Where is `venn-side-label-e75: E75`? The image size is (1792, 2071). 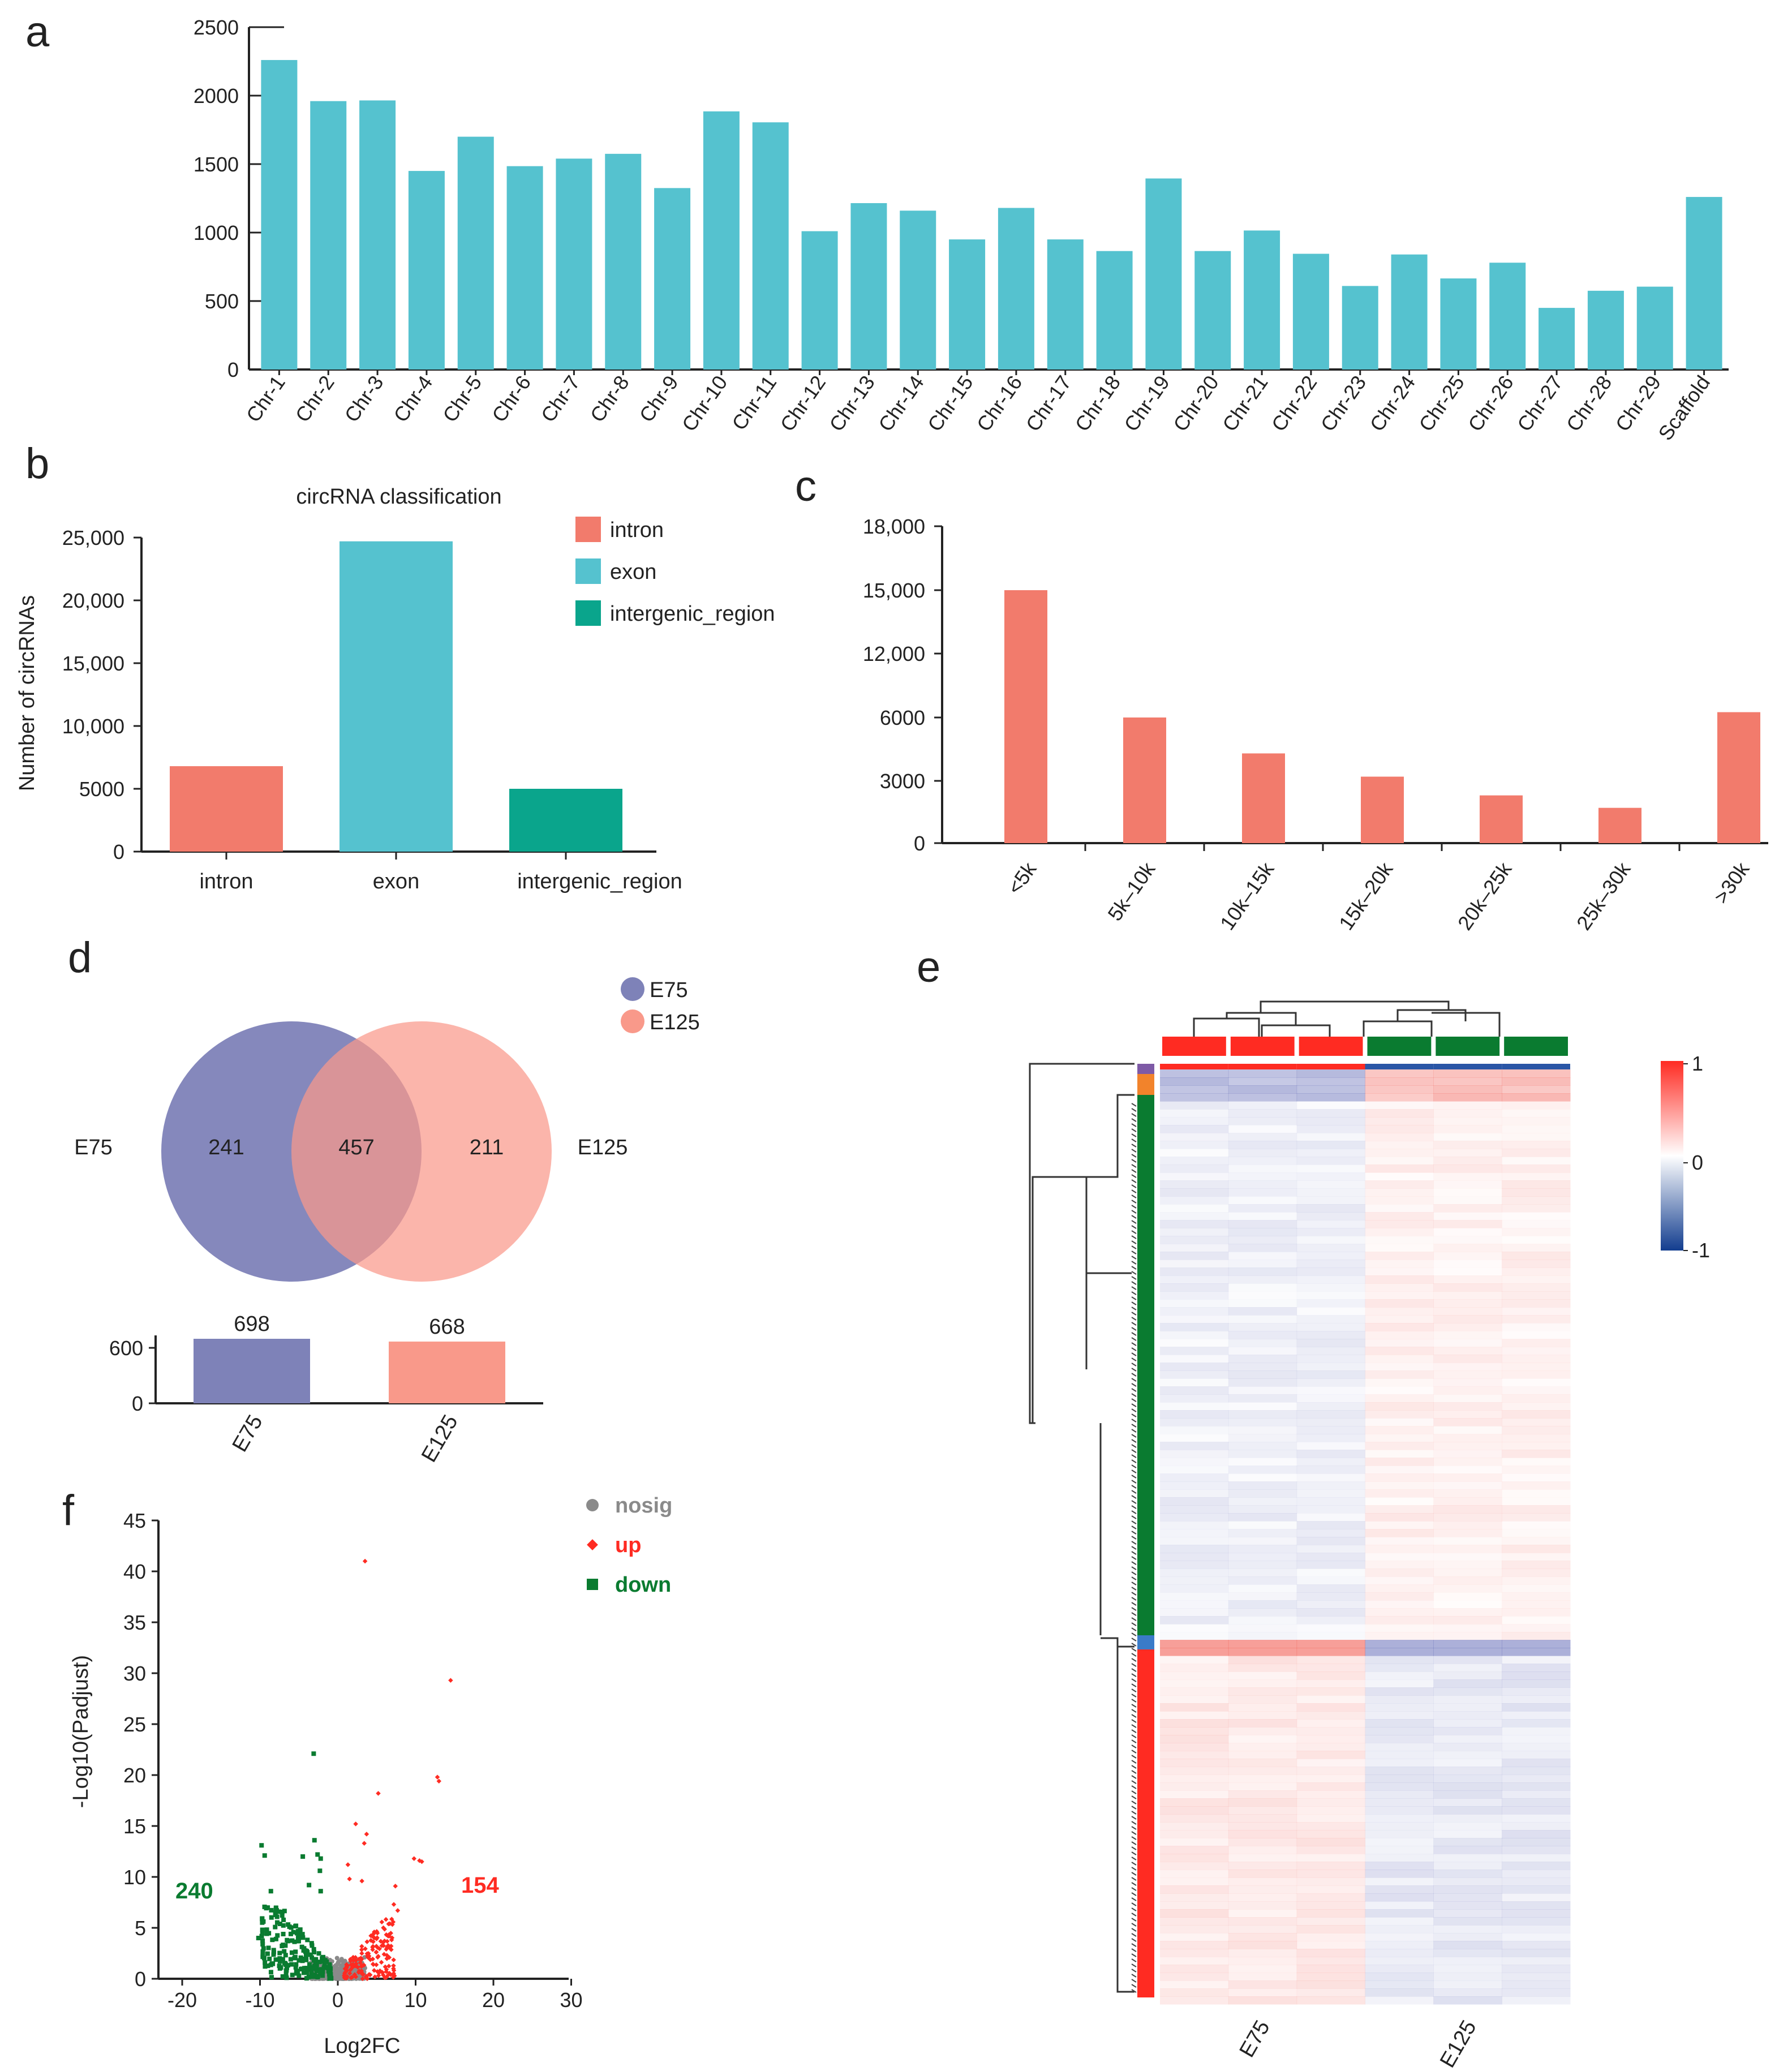 venn-side-label-e75: E75 is located at coordinates (93, 1147).